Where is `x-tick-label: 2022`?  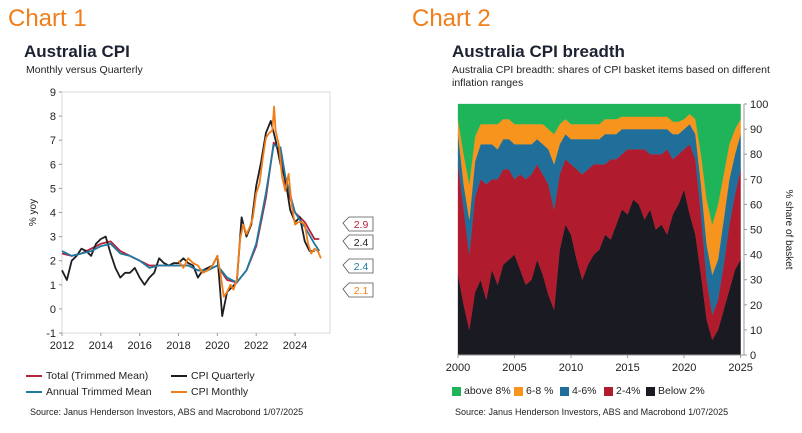
x-tick-label: 2022 is located at coordinates (256, 346).